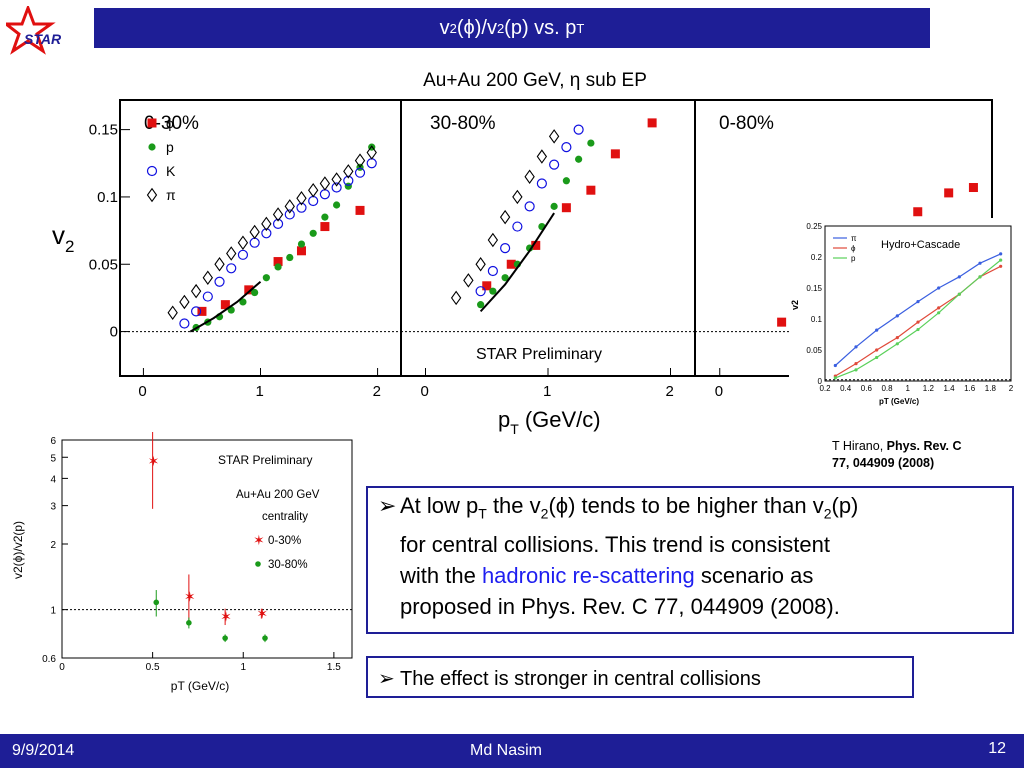 This screenshot has width=1024, height=768. Describe the element at coordinates (949, 388) in the screenshot. I see `inset-x-tick-label: 1.4` at that location.